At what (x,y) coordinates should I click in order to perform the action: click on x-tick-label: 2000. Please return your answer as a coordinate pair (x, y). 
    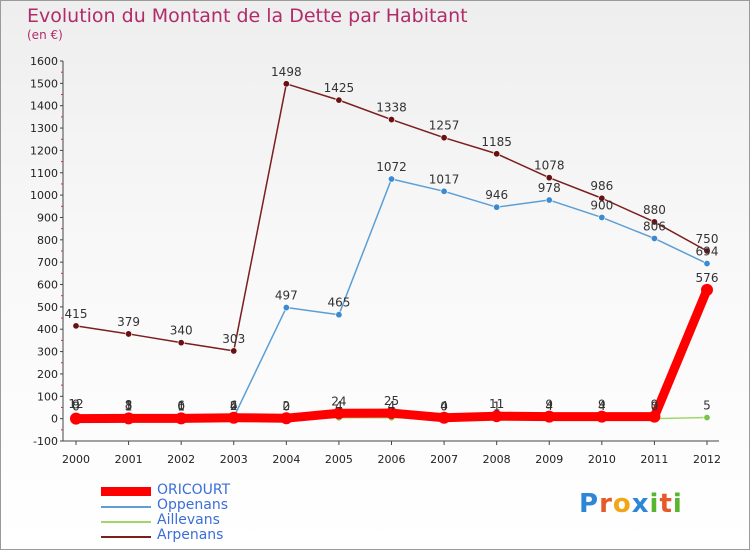
    Looking at the image, I should click on (76, 459).